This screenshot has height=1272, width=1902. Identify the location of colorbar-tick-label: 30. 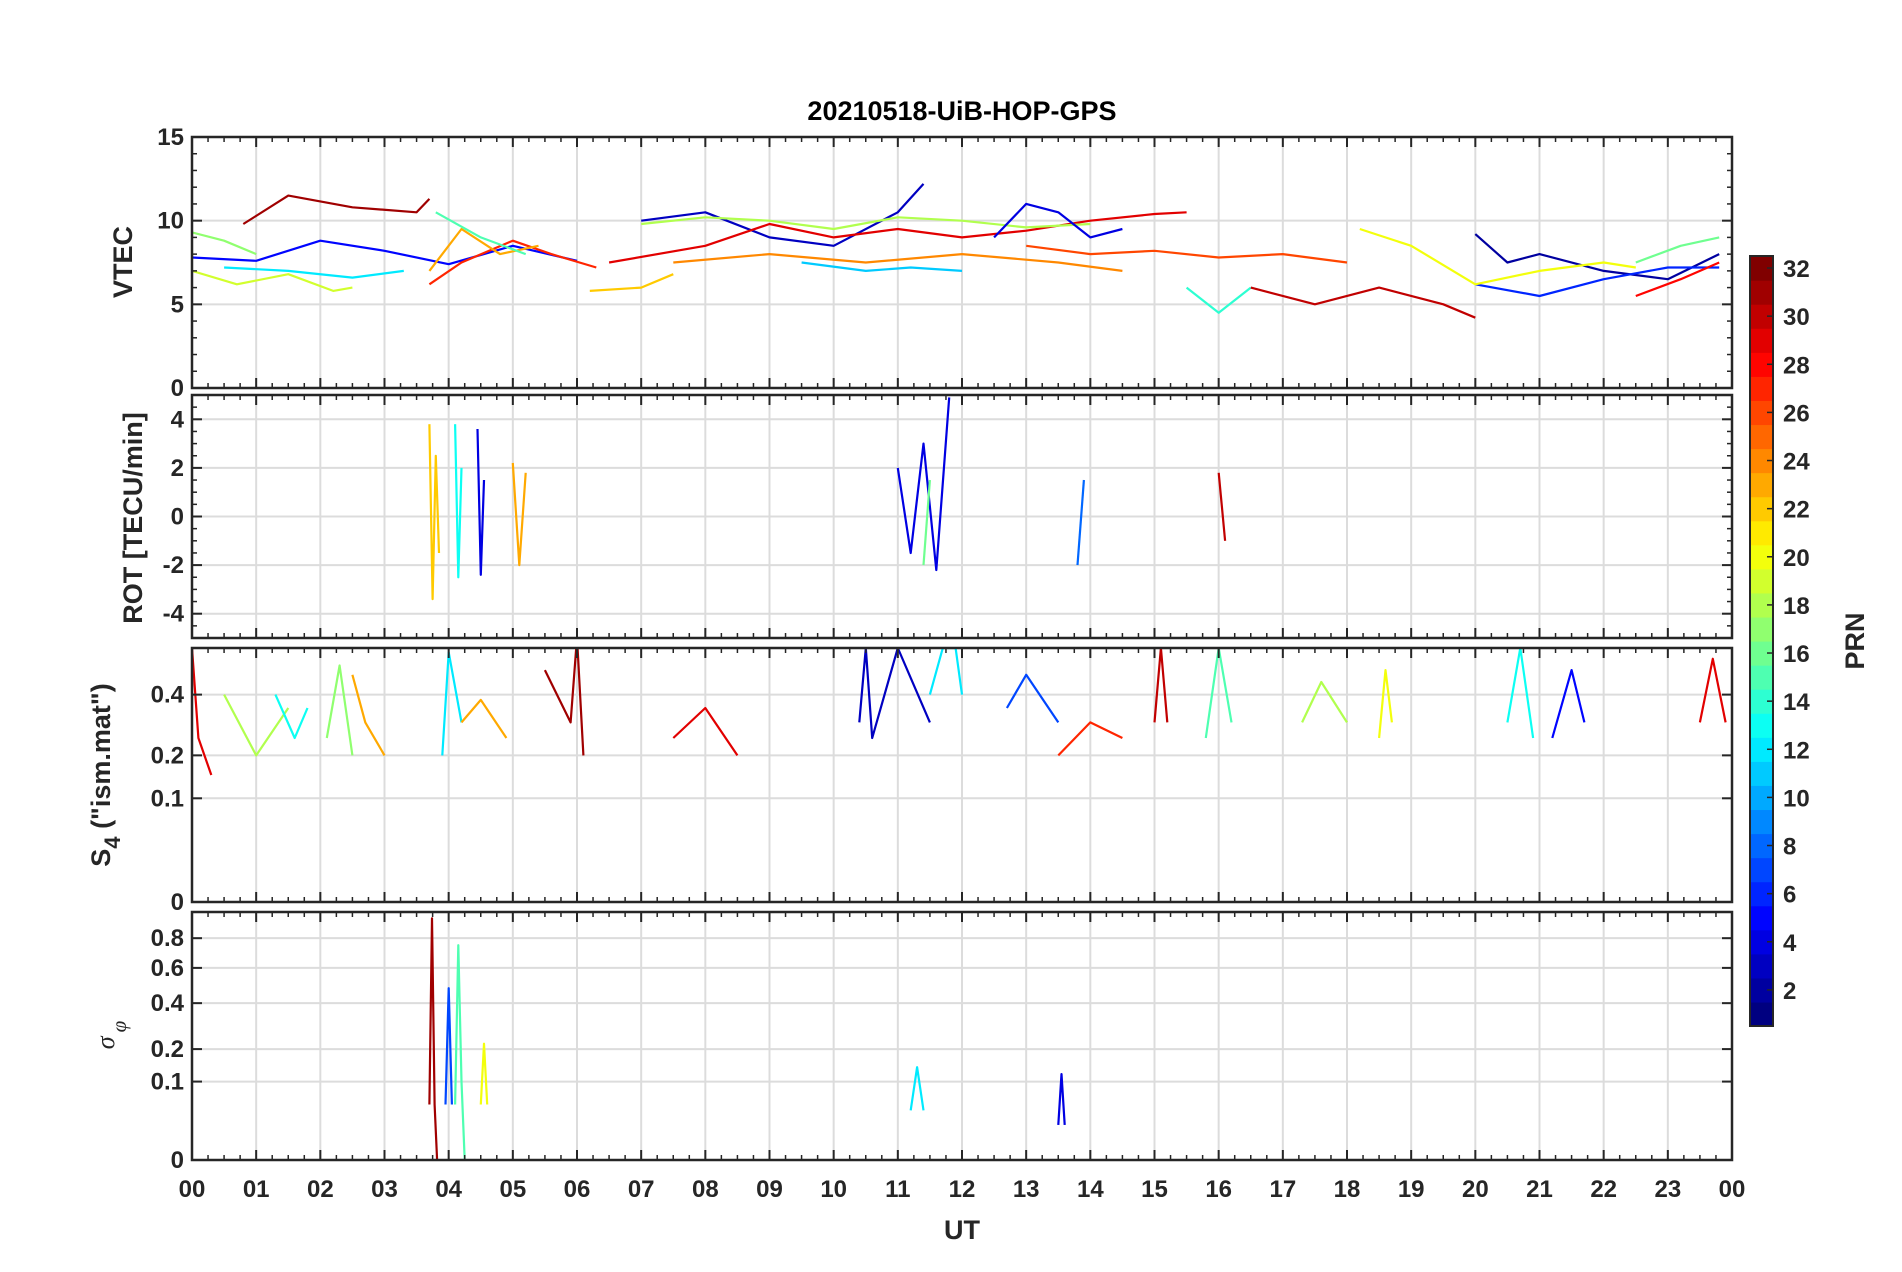
(1796, 317).